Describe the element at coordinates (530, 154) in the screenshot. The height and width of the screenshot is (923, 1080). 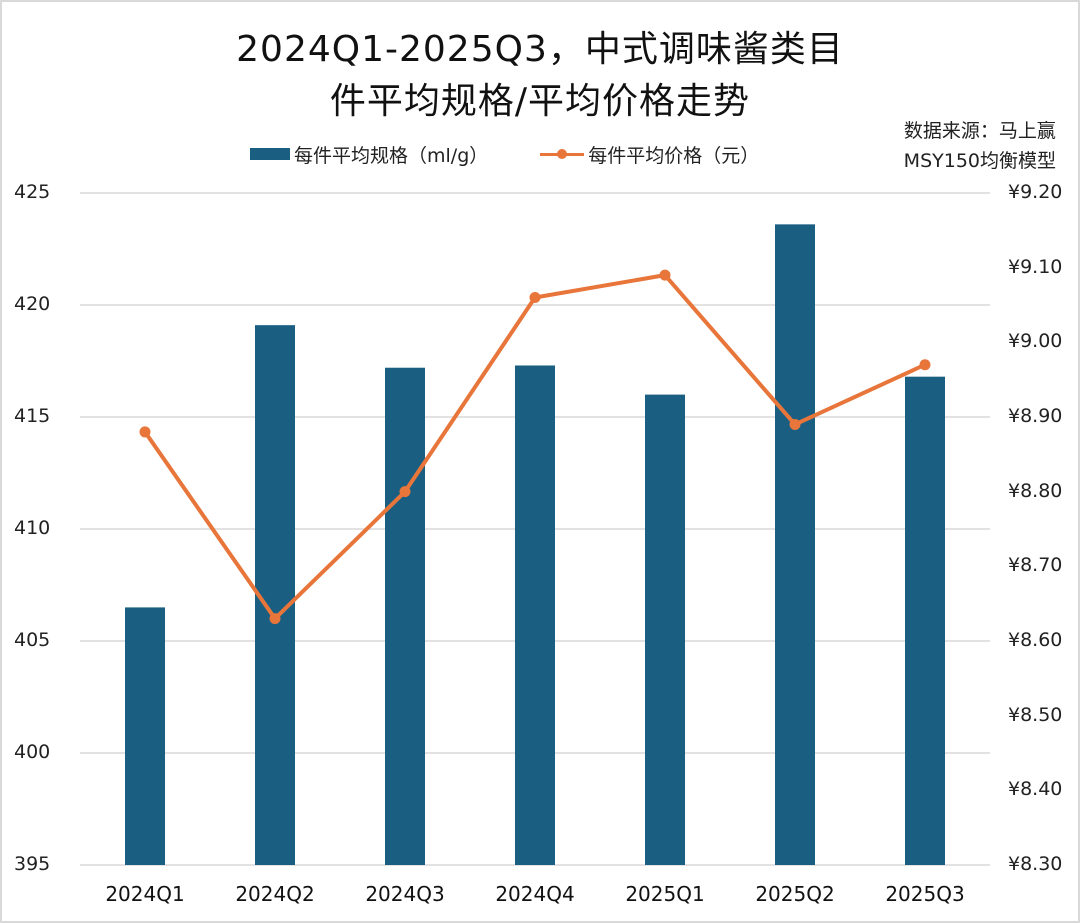
I see `legend: 每件平均规格（ml/g） 每件平均价格（元）` at that location.